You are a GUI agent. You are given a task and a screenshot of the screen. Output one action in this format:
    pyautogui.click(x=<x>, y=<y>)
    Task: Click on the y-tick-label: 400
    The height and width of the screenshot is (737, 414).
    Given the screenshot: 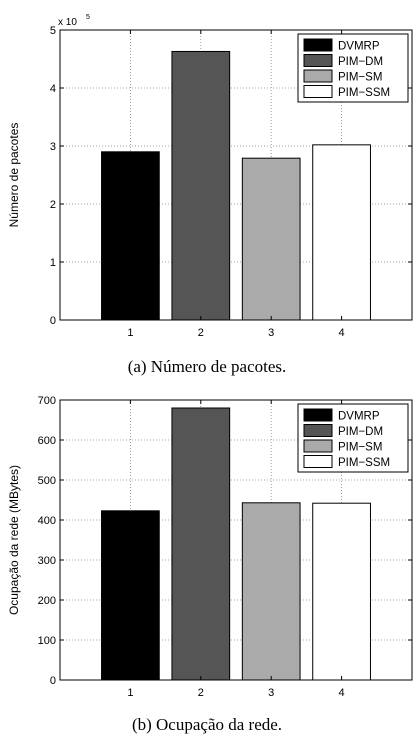 What is the action you would take?
    pyautogui.click(x=47, y=521)
    